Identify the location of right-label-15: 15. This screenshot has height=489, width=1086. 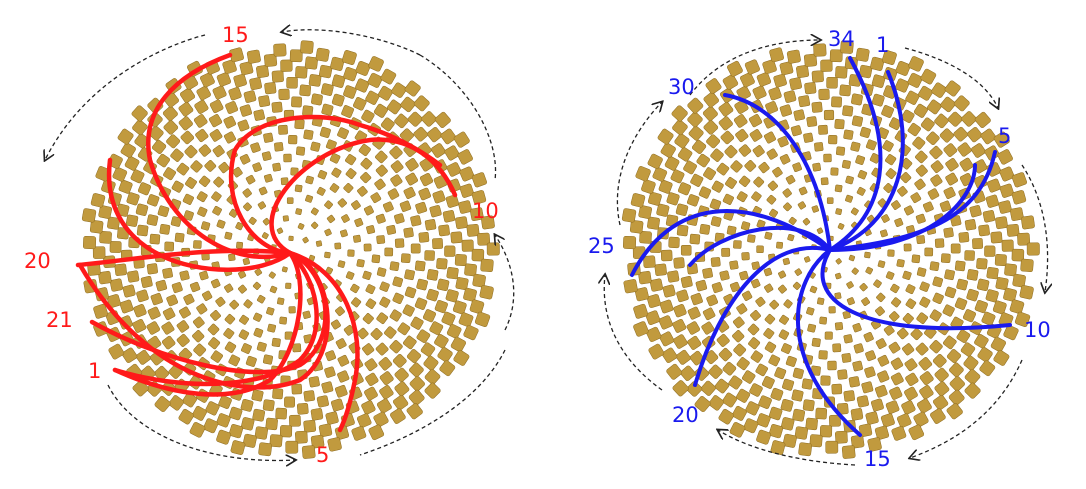
(877, 459).